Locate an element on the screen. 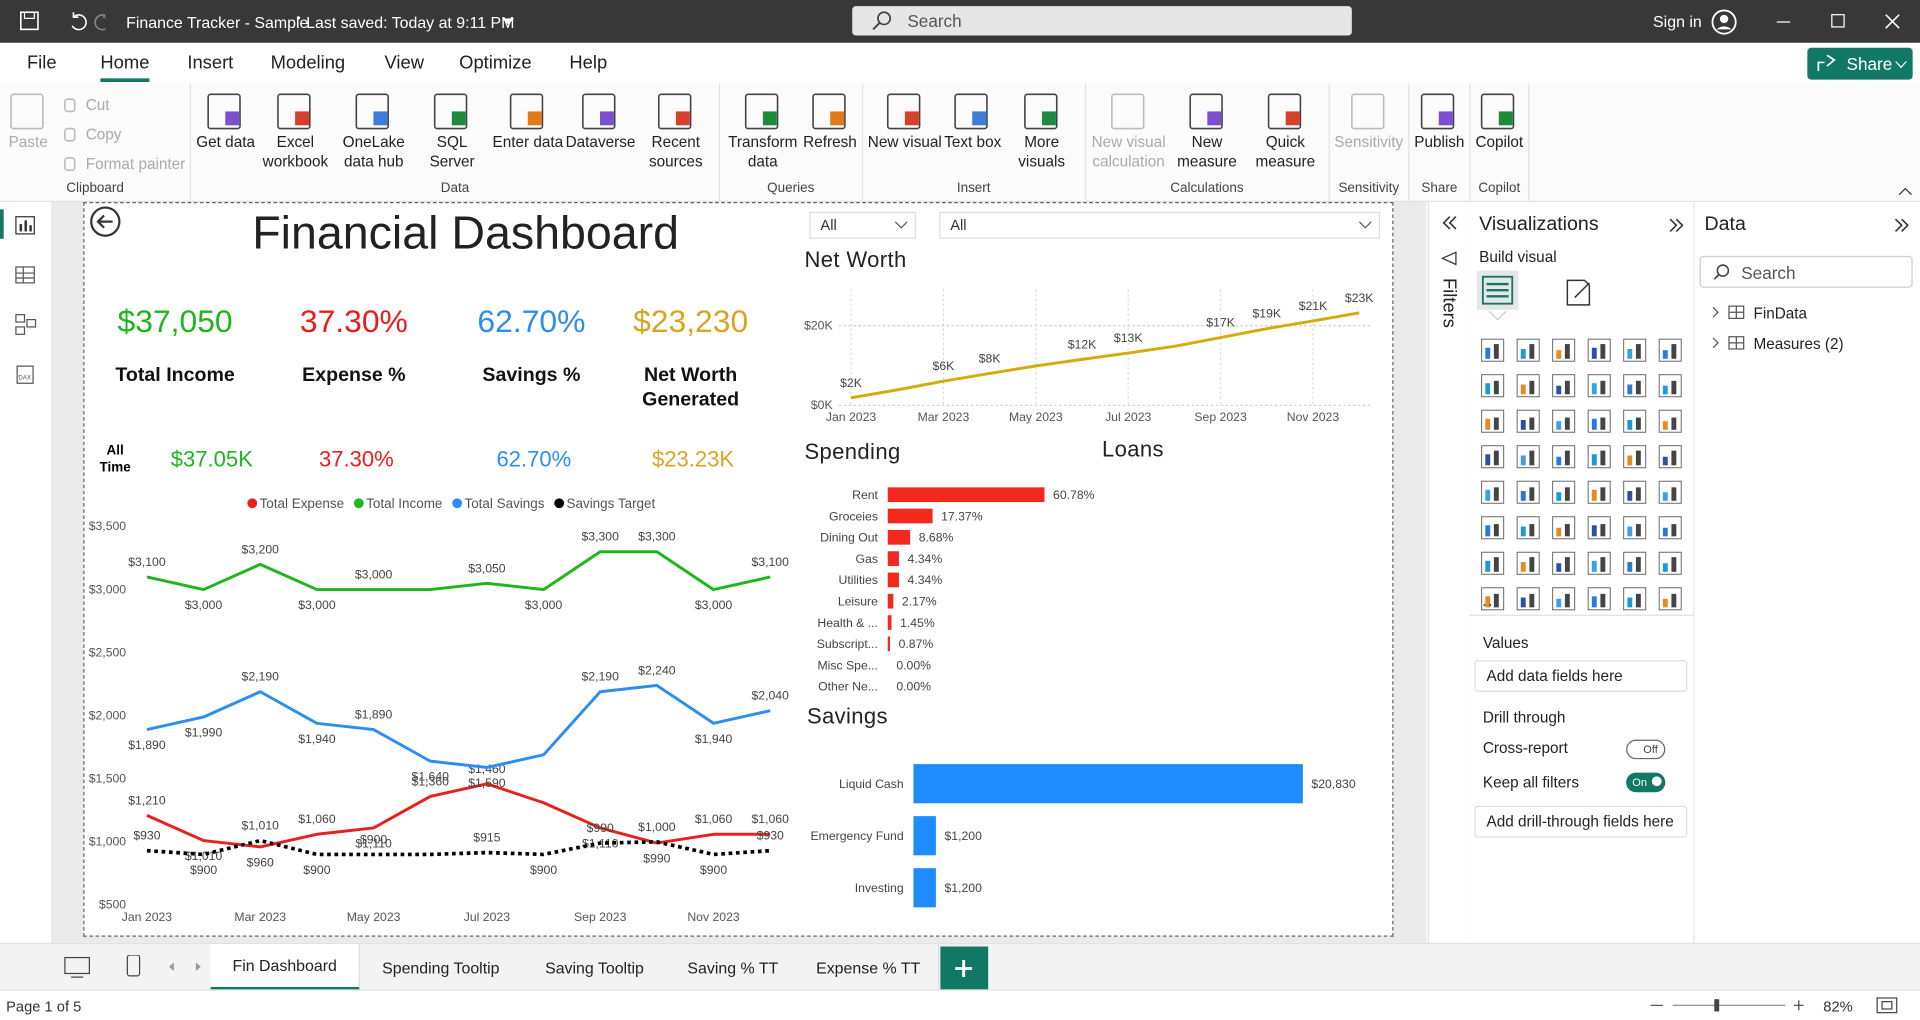 The image size is (1920, 1020). ribbon-button: More visuals is located at coordinates (1042, 136).